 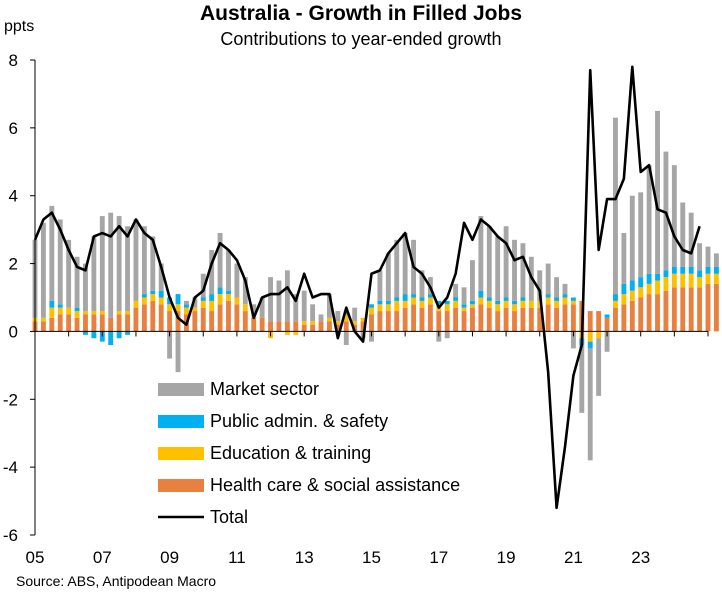 I want to click on legend-swatch, so click(x=181, y=389).